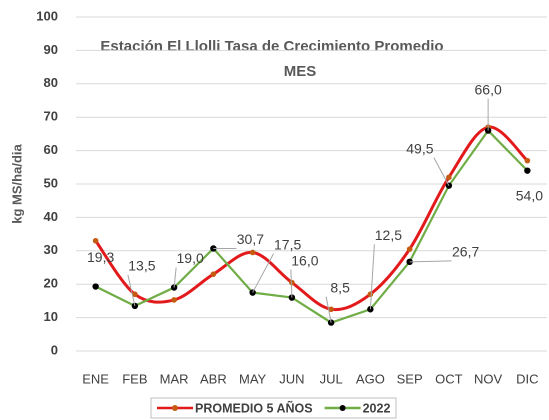  I want to click on data-label: 19,3, so click(100, 257).